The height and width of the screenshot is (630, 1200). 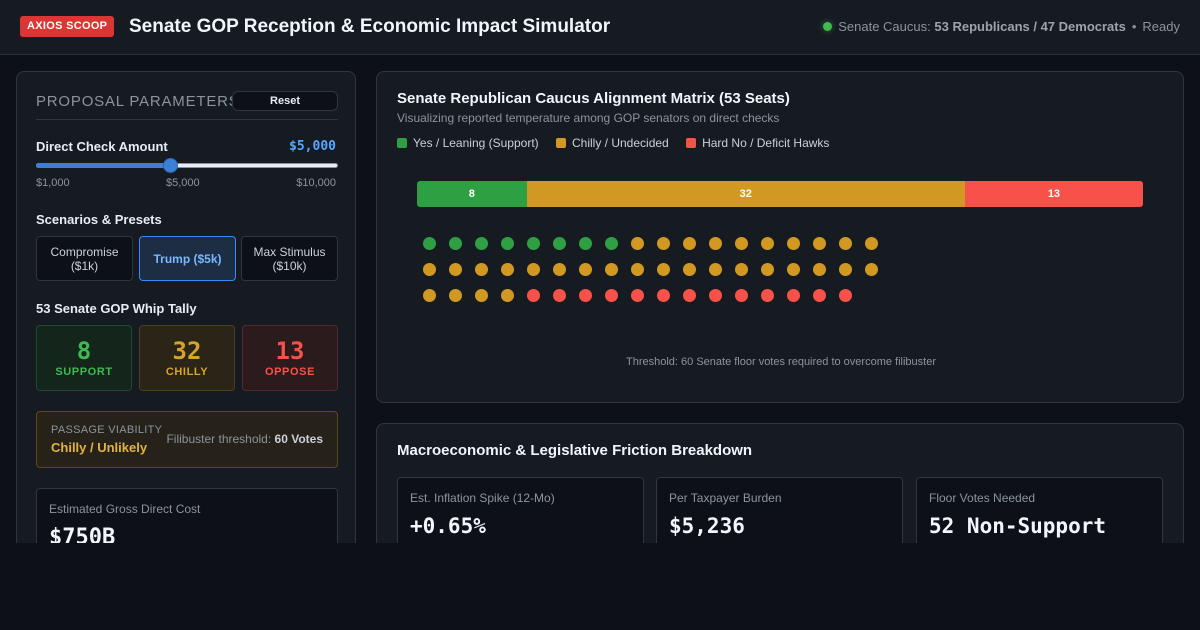 What do you see at coordinates (707, 526) in the screenshot?
I see `metric-taxpayer-value: $5,236` at bounding box center [707, 526].